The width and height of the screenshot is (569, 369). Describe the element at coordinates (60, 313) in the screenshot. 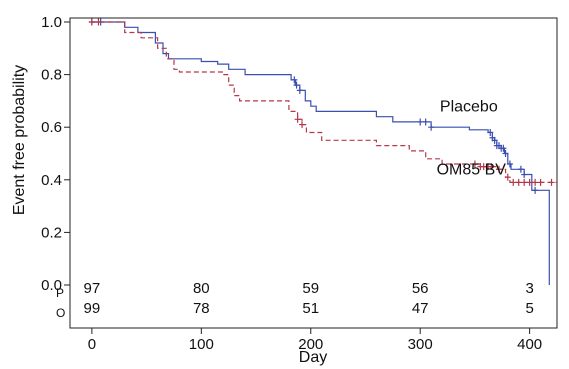

I see `risk-group-label: O` at that location.